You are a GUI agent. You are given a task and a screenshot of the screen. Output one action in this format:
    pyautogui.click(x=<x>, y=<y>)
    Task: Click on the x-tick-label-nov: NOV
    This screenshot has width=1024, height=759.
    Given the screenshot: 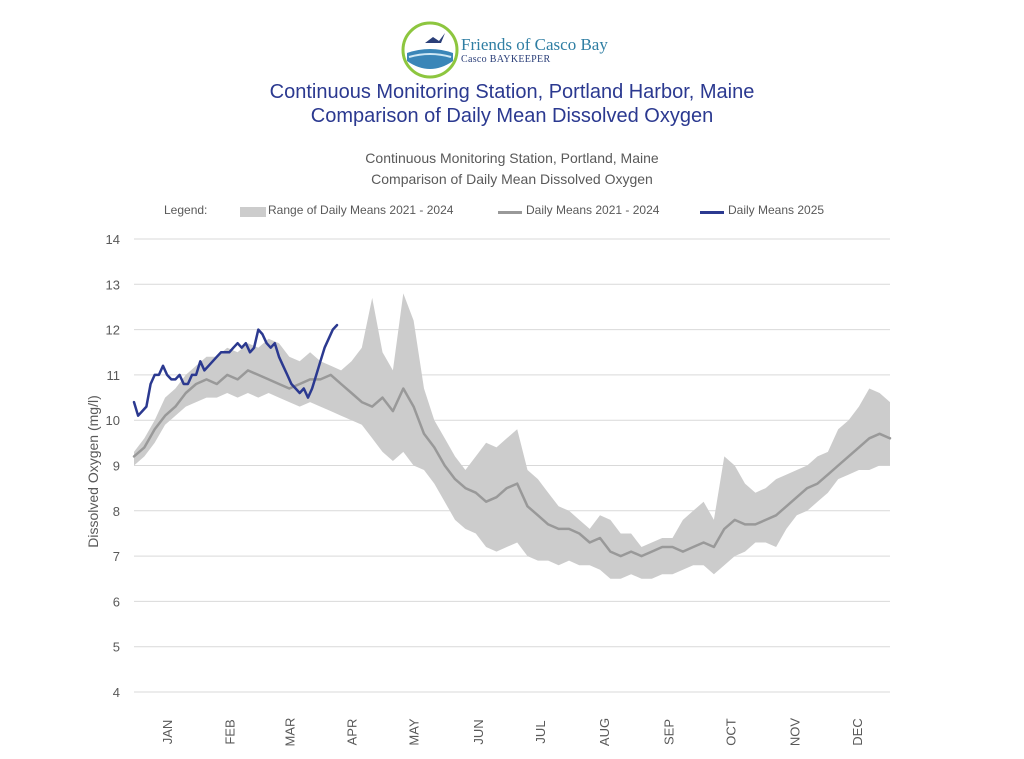 What is the action you would take?
    pyautogui.click(x=795, y=732)
    